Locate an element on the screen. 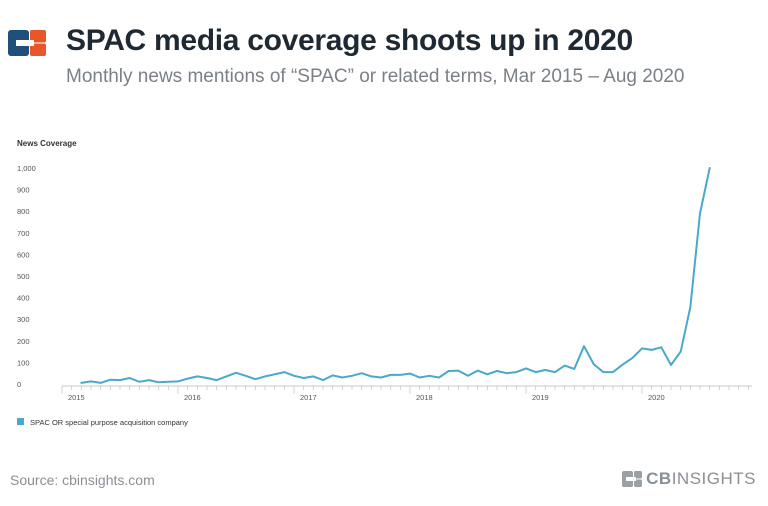 Image resolution: width=768 pixels, height=506 pixels. y-tick-label: 1,000 is located at coordinates (26, 168).